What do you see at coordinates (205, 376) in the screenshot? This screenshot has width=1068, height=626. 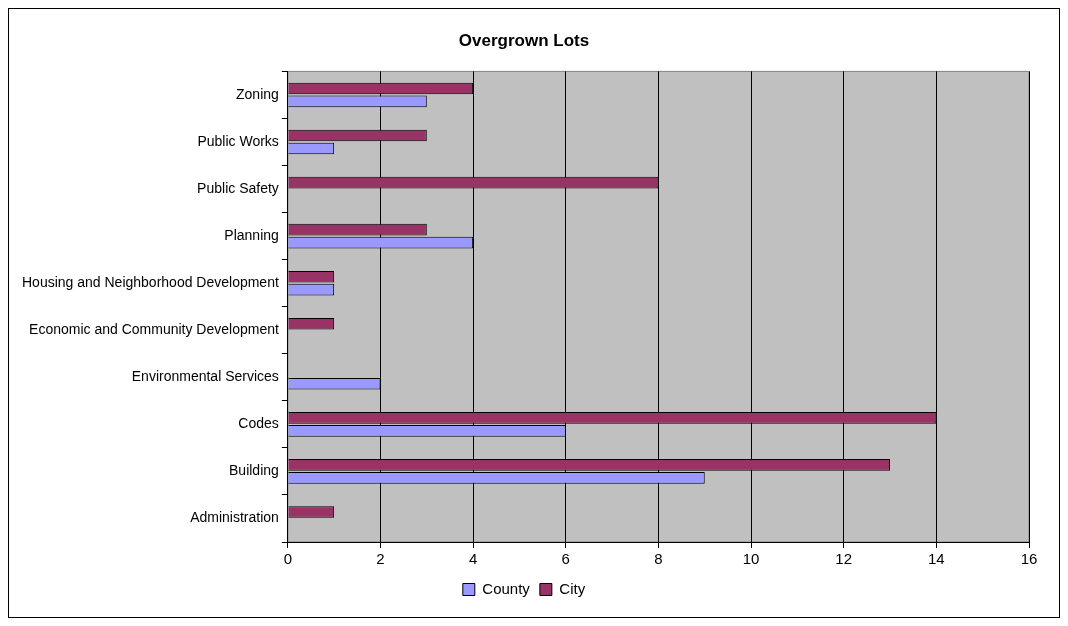 I see `y-tick-label: Environmental Services` at bounding box center [205, 376].